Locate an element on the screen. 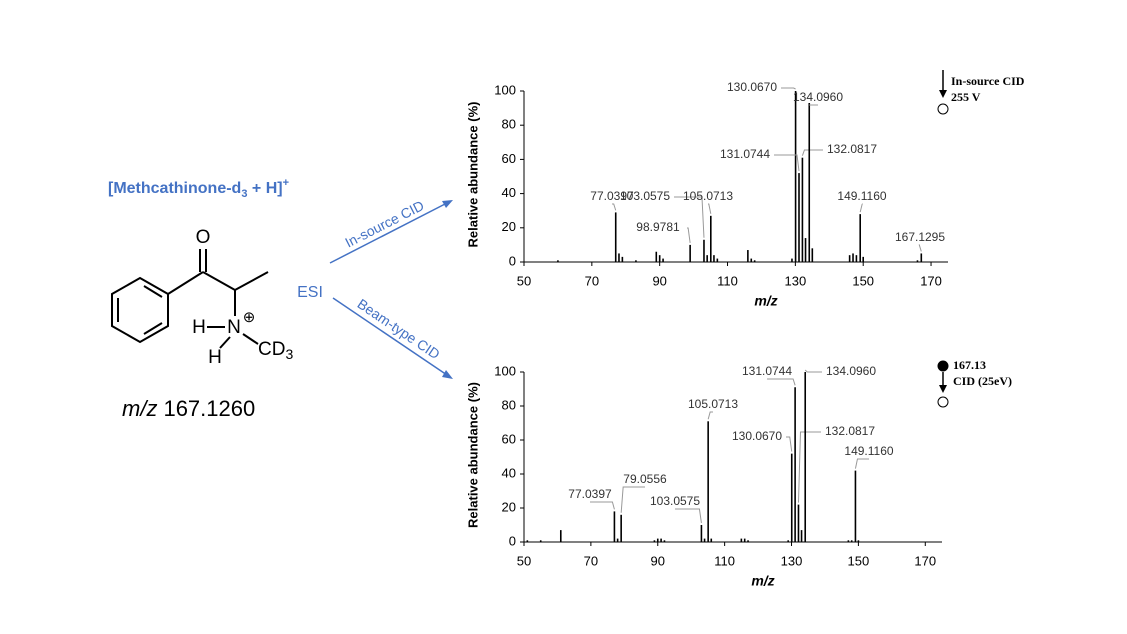  peak-label: 167.1295 is located at coordinates (920, 237).